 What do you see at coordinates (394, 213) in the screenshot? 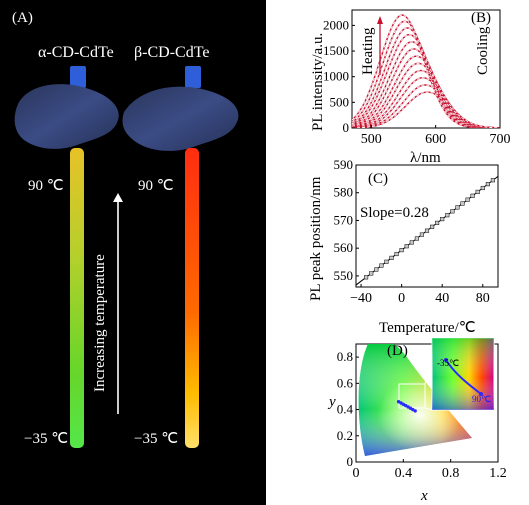
I see `slope-label: Slope=0.28` at bounding box center [394, 213].